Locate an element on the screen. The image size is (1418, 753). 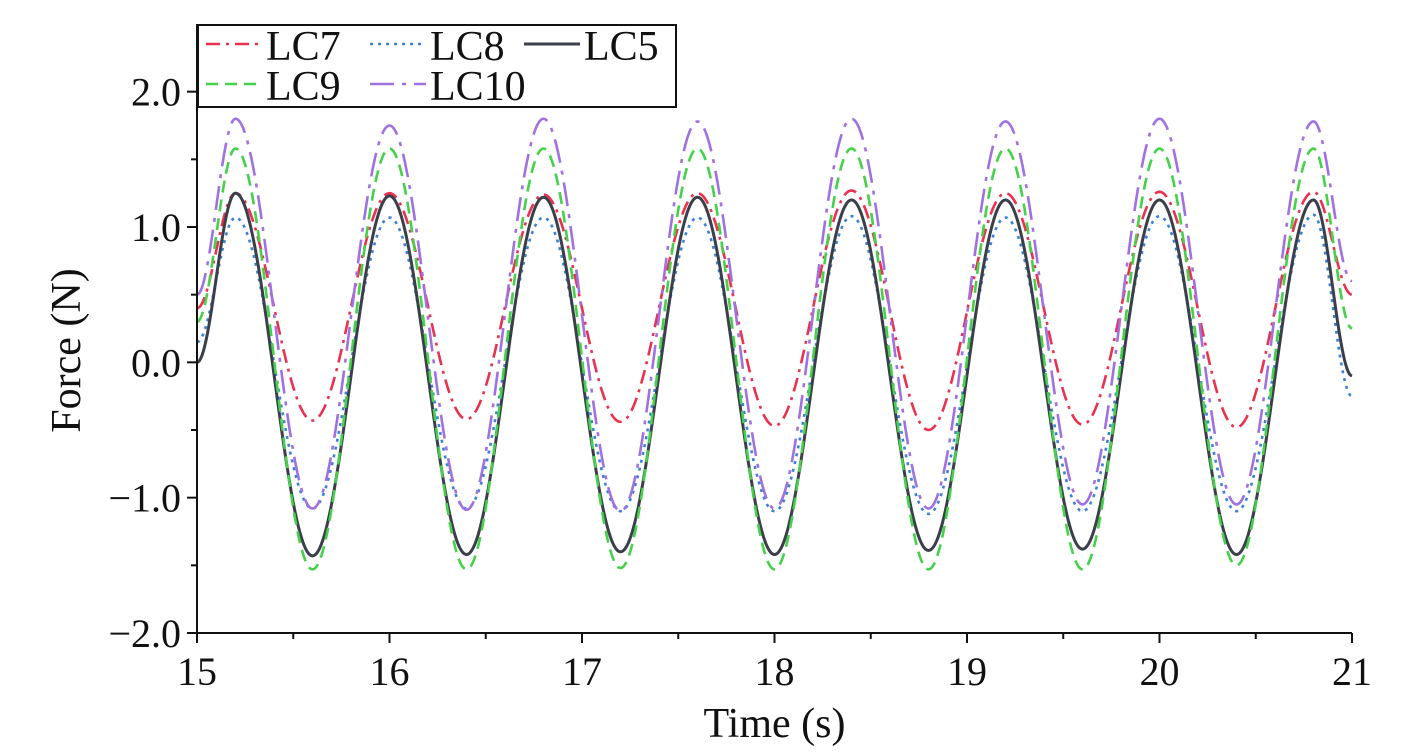
y-tick-label: 2.0 is located at coordinates (156, 92).